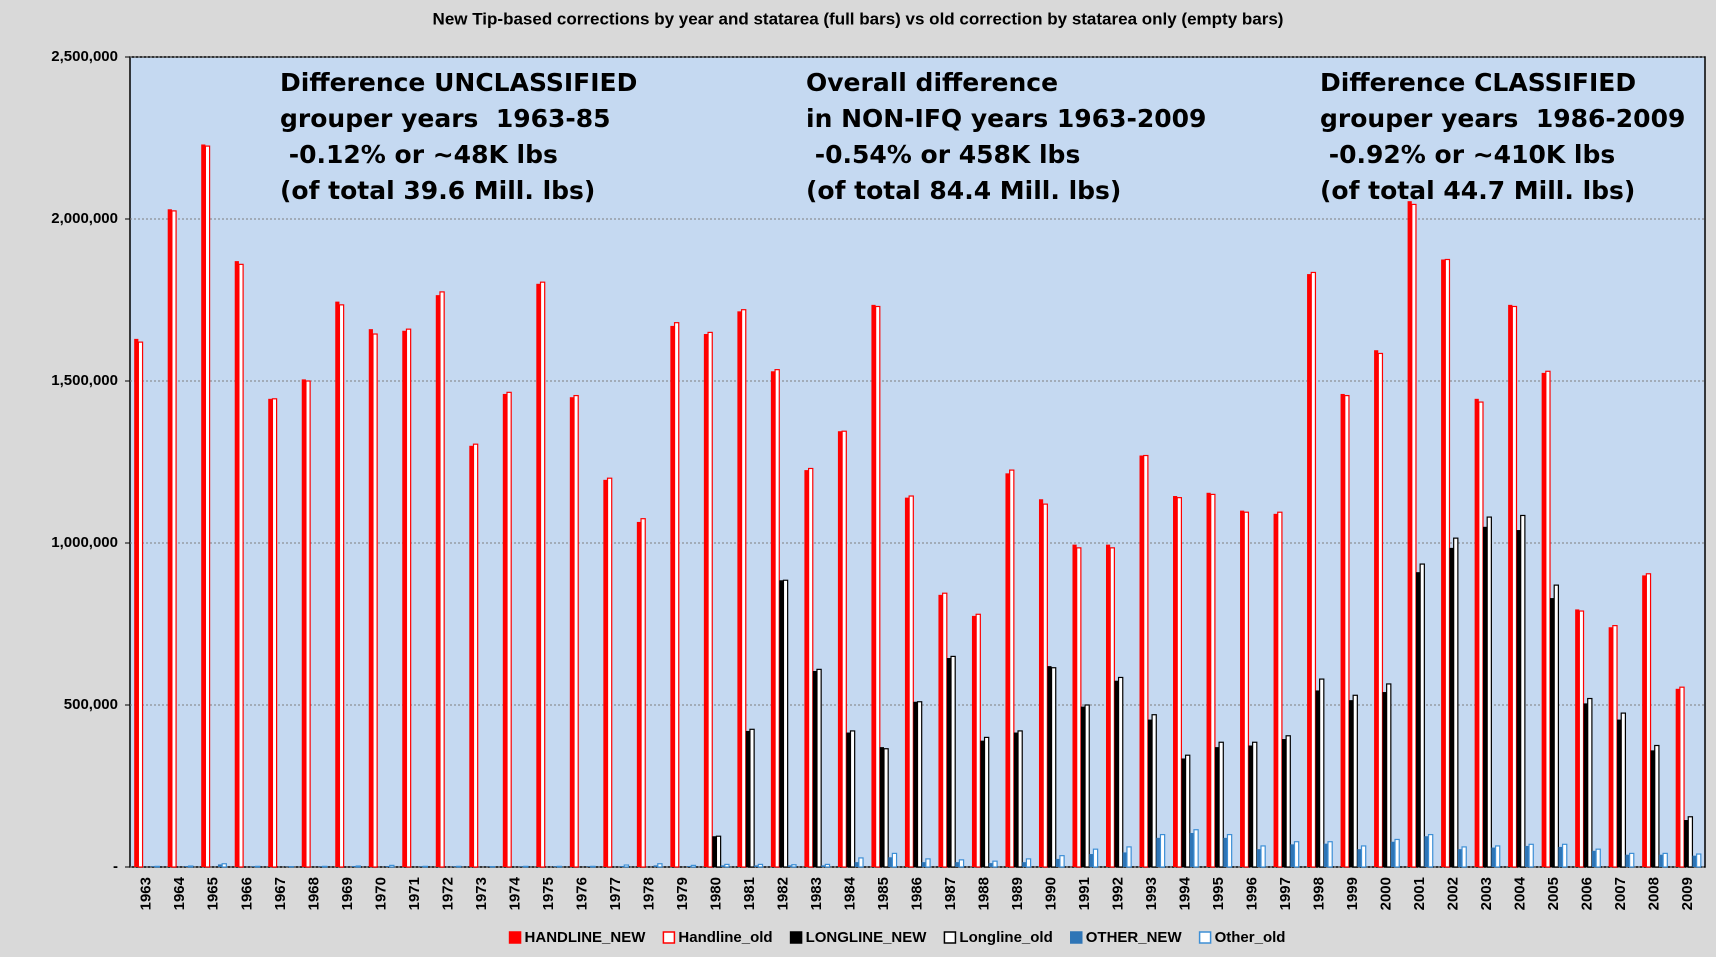 The height and width of the screenshot is (957, 1716). I want to click on annotation: Overall difference, so click(932, 82).